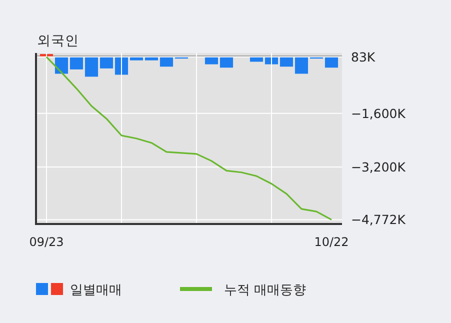 Image resolution: width=451 pixels, height=323 pixels. Describe the element at coordinates (46, 242) in the screenshot. I see `x-tick-label: 09/23` at that location.